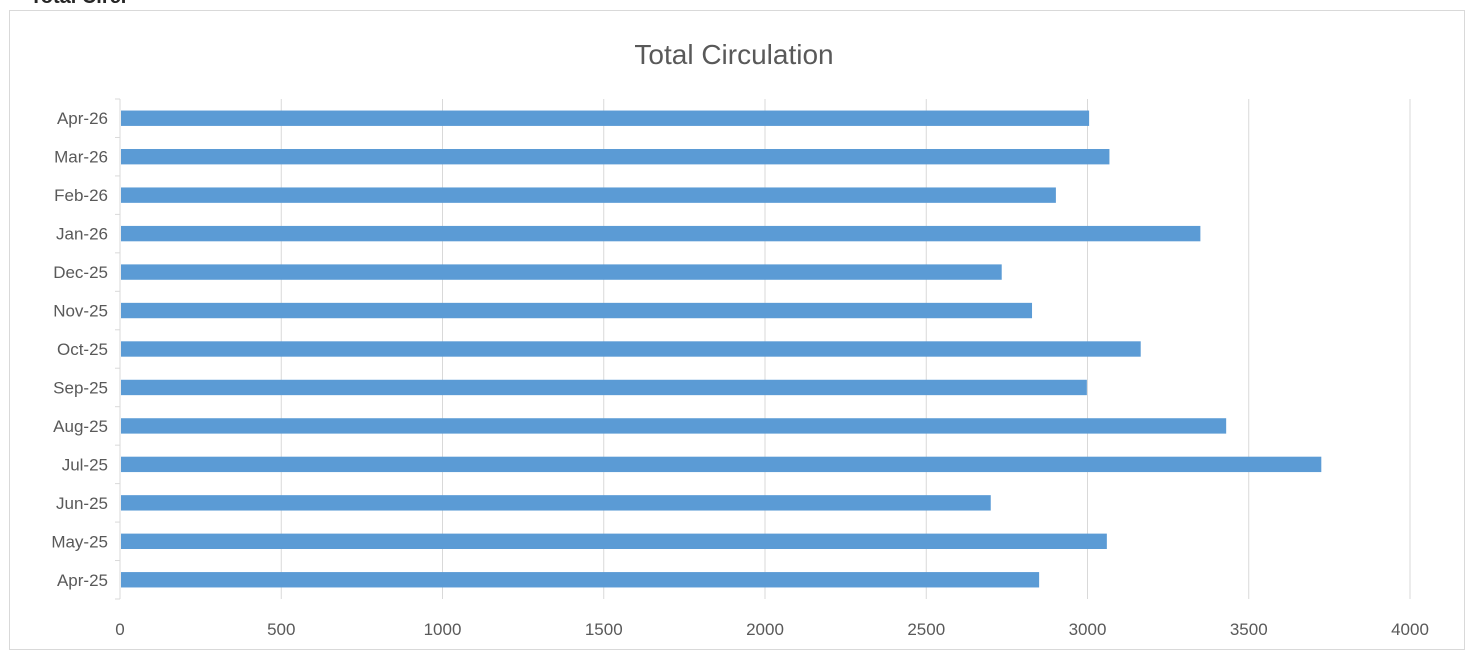 The width and height of the screenshot is (1470, 654). Describe the element at coordinates (85, 464) in the screenshot. I see `y-tick-label: Jul-25` at that location.